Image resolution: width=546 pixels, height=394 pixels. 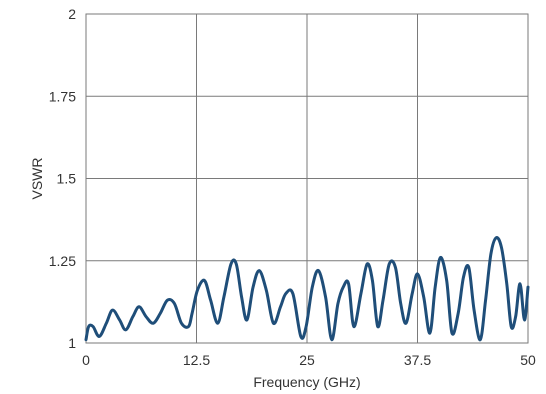 I want to click on y-tick-label: 1.5, so click(x=67, y=179).